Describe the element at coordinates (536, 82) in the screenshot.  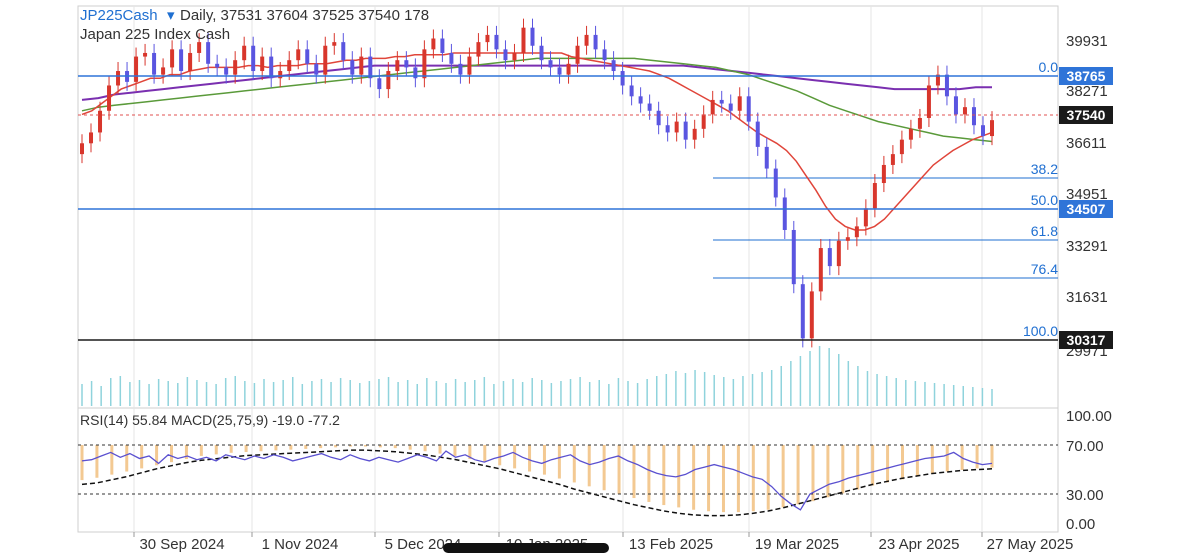
I see `ma-slow-line` at that location.